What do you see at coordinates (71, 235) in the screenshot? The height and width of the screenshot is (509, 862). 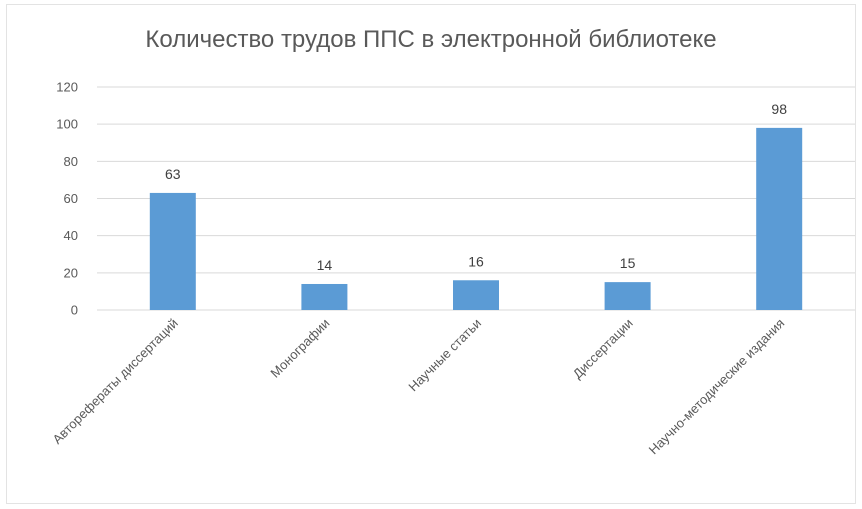 I see `y-tick-label: 40` at bounding box center [71, 235].